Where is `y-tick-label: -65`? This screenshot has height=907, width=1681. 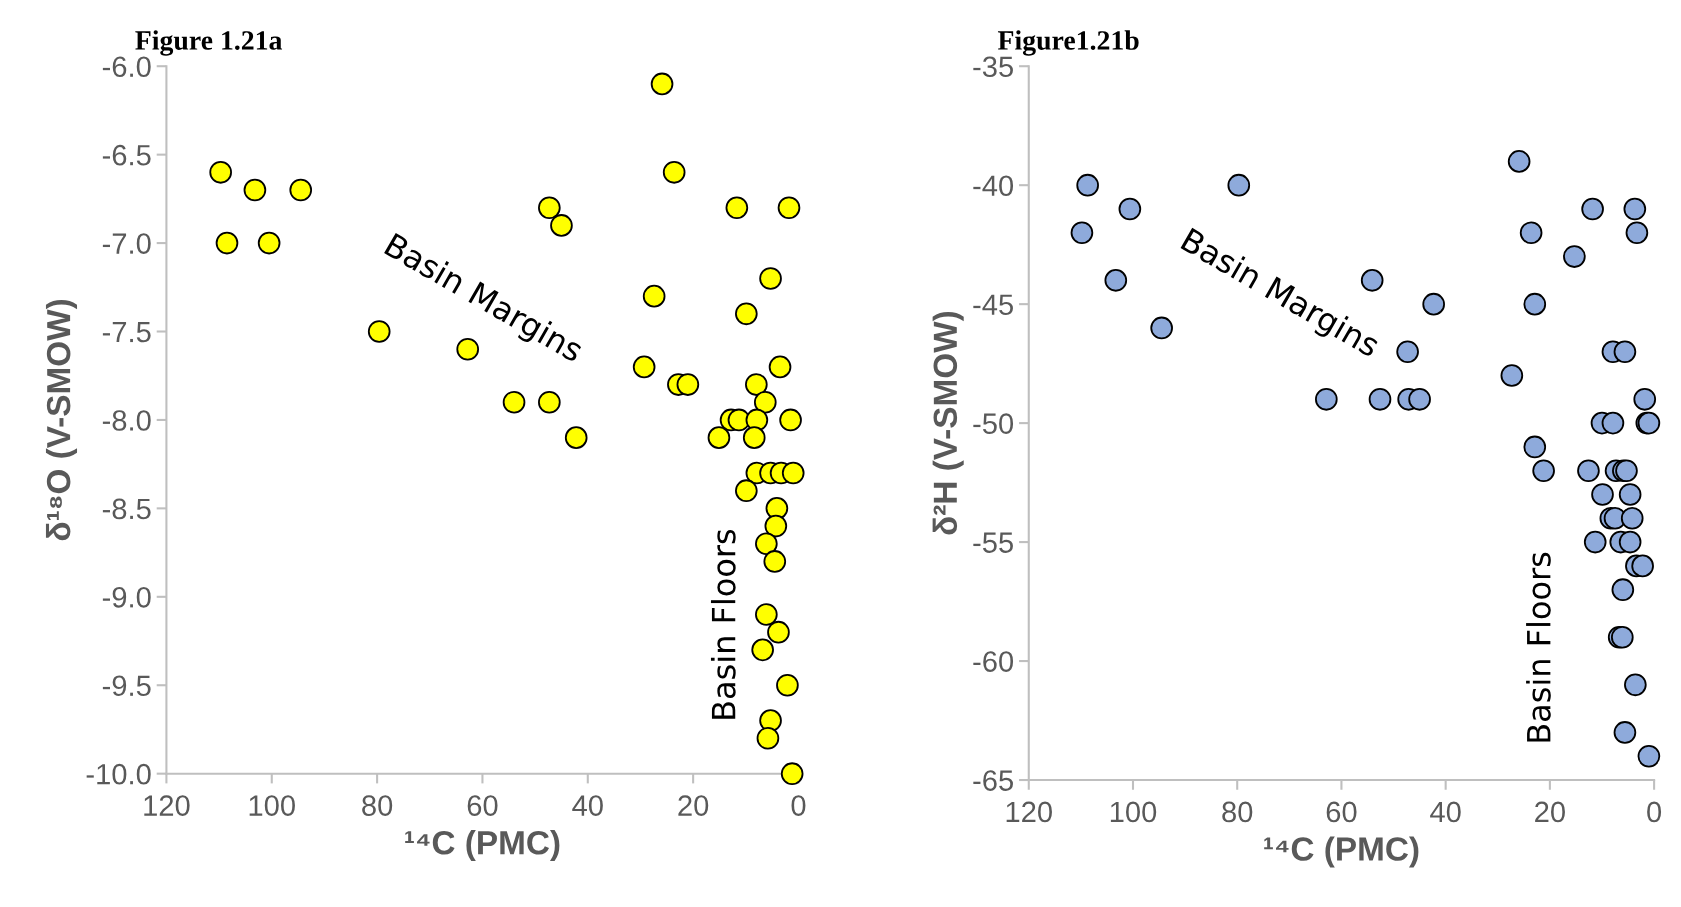
y-tick-label: -65 is located at coordinates (993, 780).